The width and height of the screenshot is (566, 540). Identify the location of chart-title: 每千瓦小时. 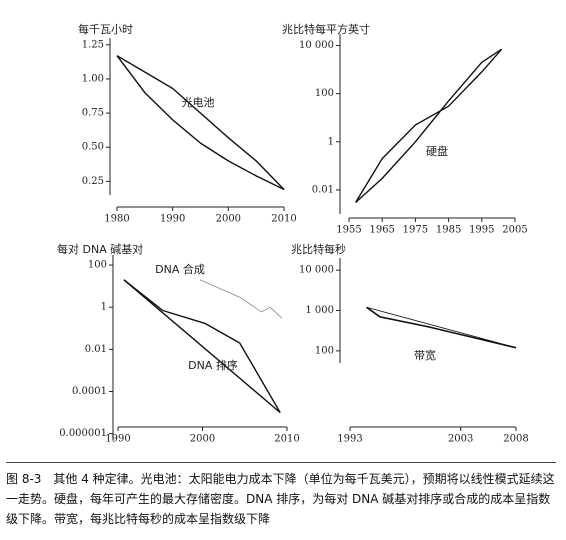
(105, 29).